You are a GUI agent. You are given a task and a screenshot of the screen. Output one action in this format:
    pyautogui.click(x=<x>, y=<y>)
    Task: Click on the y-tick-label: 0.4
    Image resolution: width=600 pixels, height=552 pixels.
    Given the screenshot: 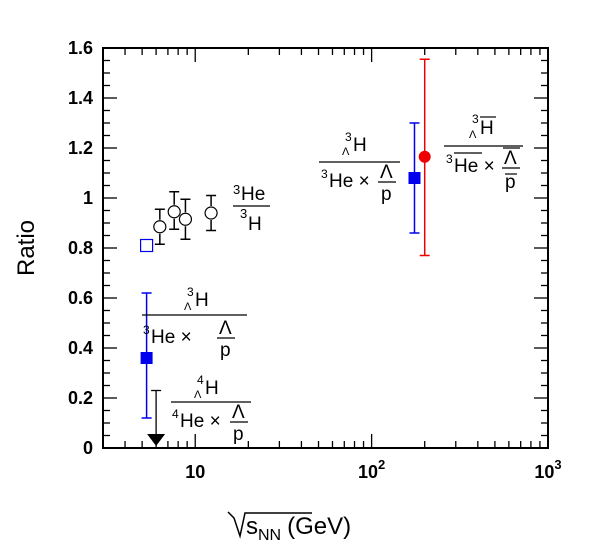 What is the action you would take?
    pyautogui.click(x=80, y=348)
    